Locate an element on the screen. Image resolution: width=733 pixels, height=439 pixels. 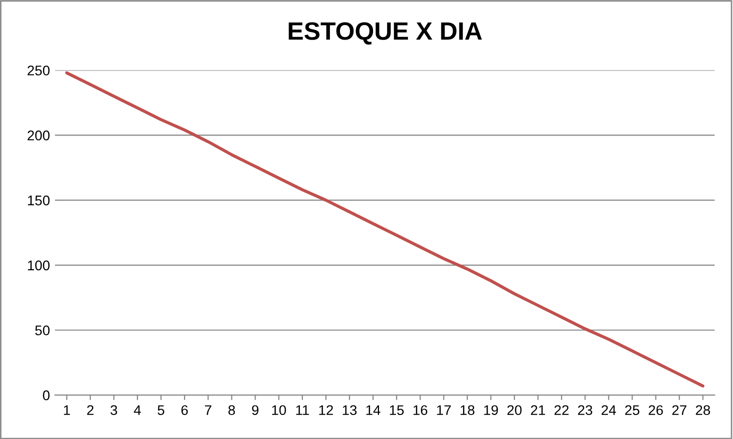
y-tick-label: 150 is located at coordinates (39, 201).